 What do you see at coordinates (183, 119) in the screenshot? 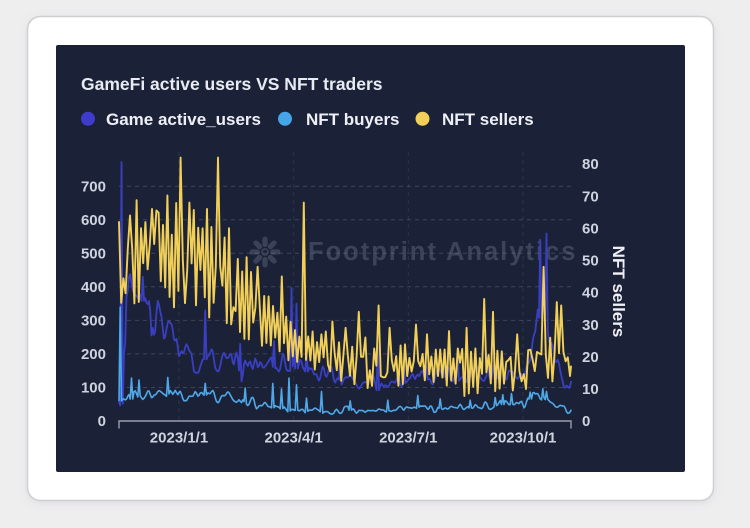
I see `svg-text: Game active_users` at bounding box center [183, 119].